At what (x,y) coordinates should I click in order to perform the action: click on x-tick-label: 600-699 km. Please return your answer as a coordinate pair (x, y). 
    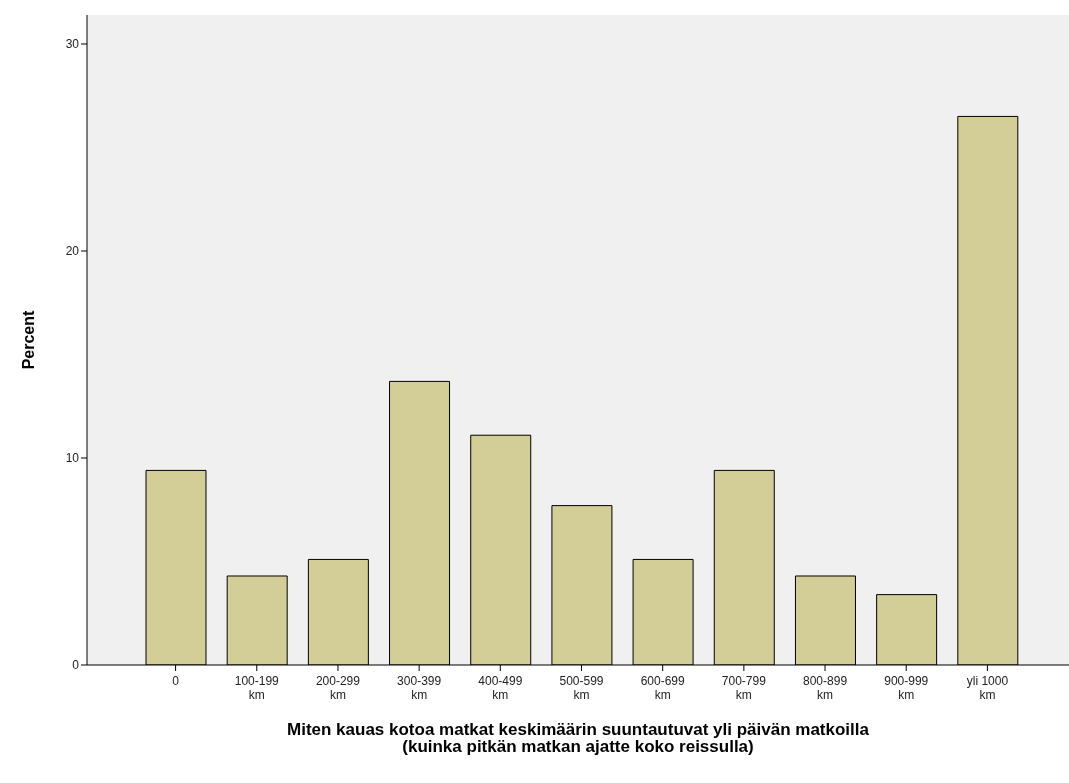
    Looking at the image, I should click on (663, 688).